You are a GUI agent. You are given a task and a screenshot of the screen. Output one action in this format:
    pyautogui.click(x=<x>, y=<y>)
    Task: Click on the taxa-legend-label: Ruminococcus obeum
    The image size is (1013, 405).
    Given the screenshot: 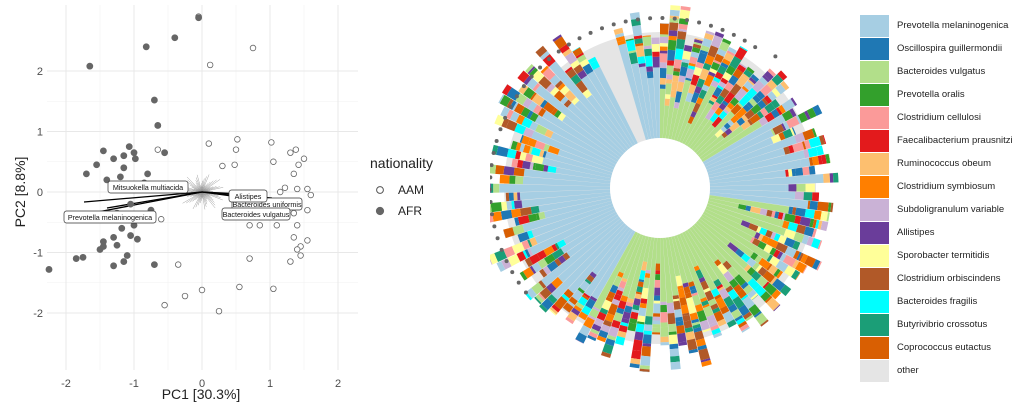 What is the action you would take?
    pyautogui.click(x=944, y=163)
    